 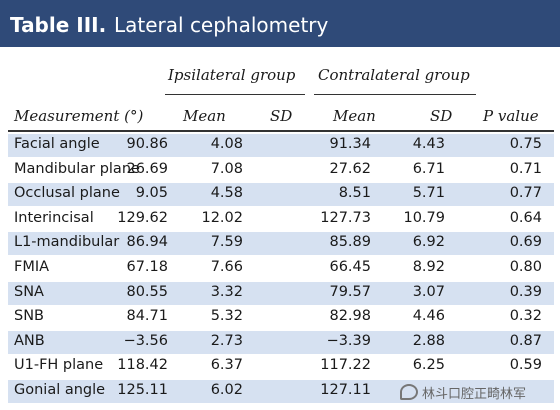 What do you see at coordinates (350, 291) in the screenshot?
I see `table-cell: 79.57` at bounding box center [350, 291].